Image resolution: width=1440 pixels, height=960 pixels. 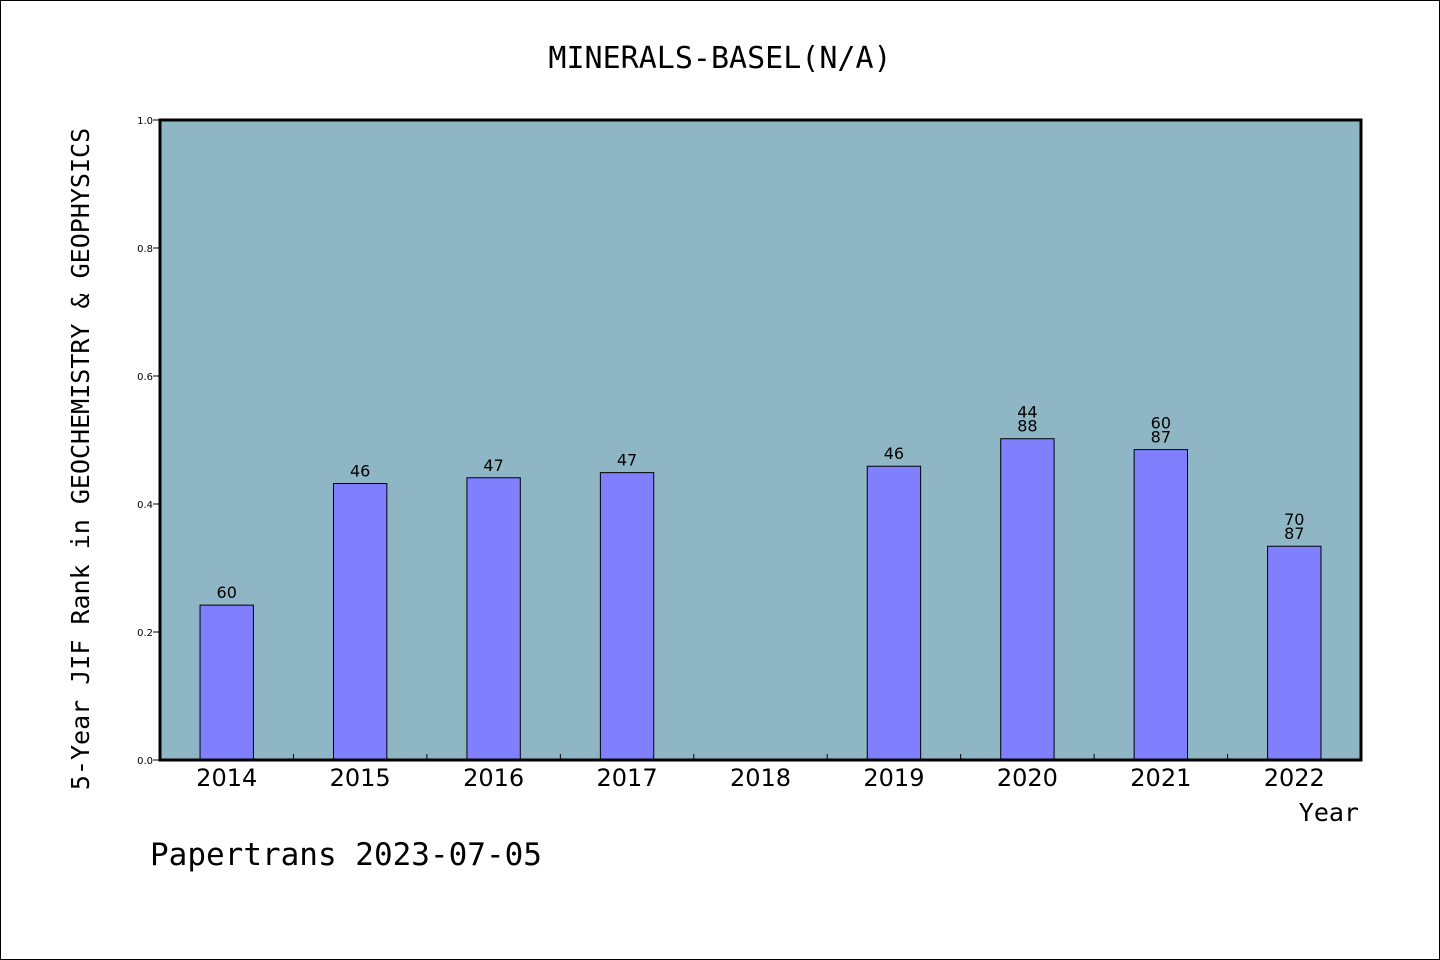 I want to click on data-label-2022: 70, so click(x=1294, y=519).